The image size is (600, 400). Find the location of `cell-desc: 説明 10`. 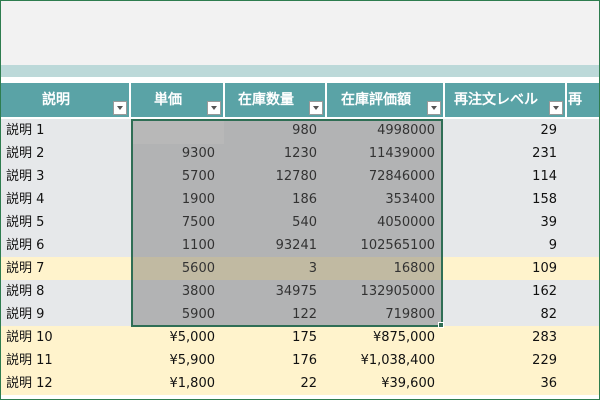

cell-desc: 説明 10 is located at coordinates (29, 337).